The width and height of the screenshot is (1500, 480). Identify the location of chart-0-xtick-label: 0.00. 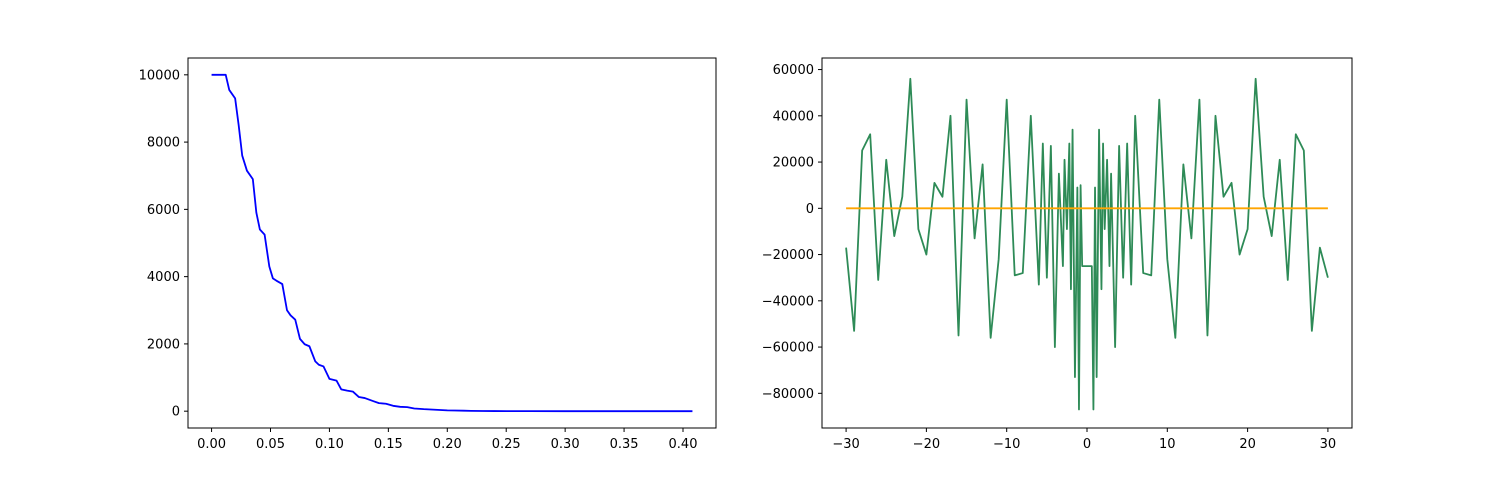
(211, 444).